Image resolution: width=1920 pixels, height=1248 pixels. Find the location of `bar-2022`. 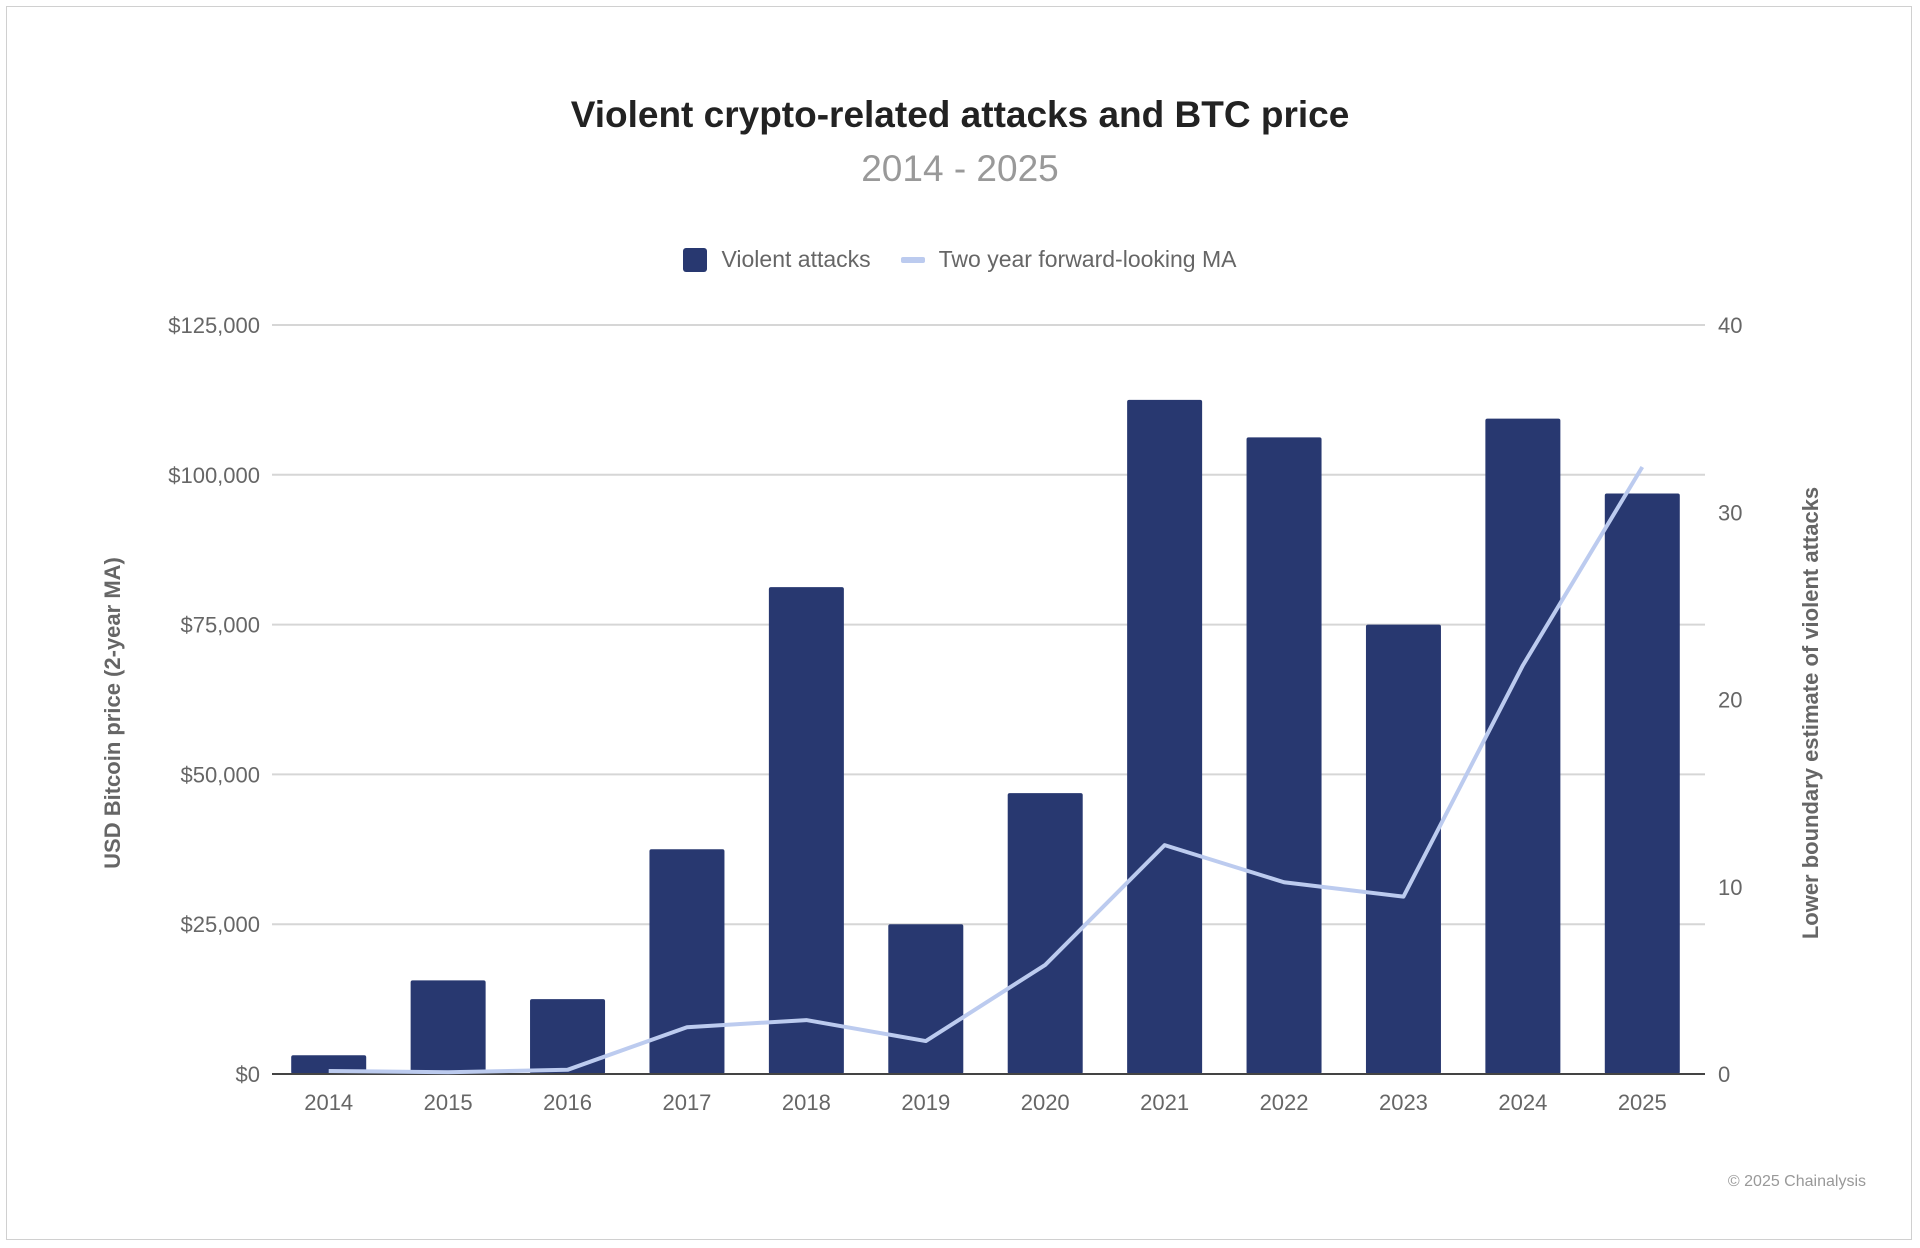

bar-2022 is located at coordinates (1284, 756).